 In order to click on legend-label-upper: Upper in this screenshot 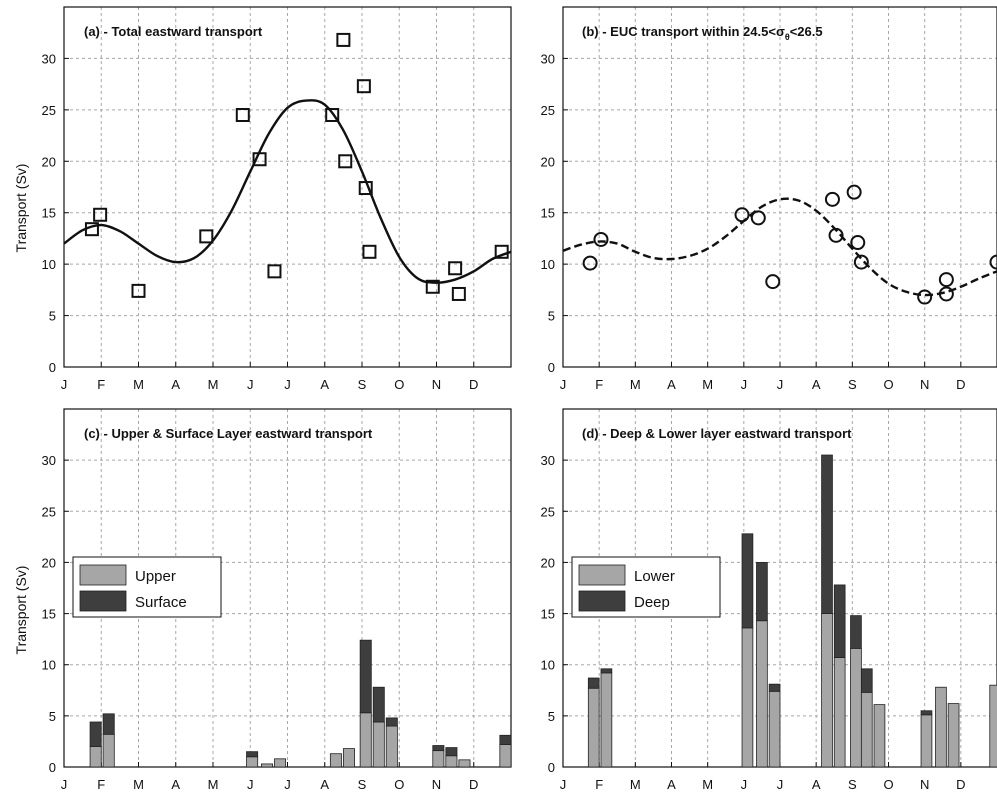, I will do `click(155, 576)`.